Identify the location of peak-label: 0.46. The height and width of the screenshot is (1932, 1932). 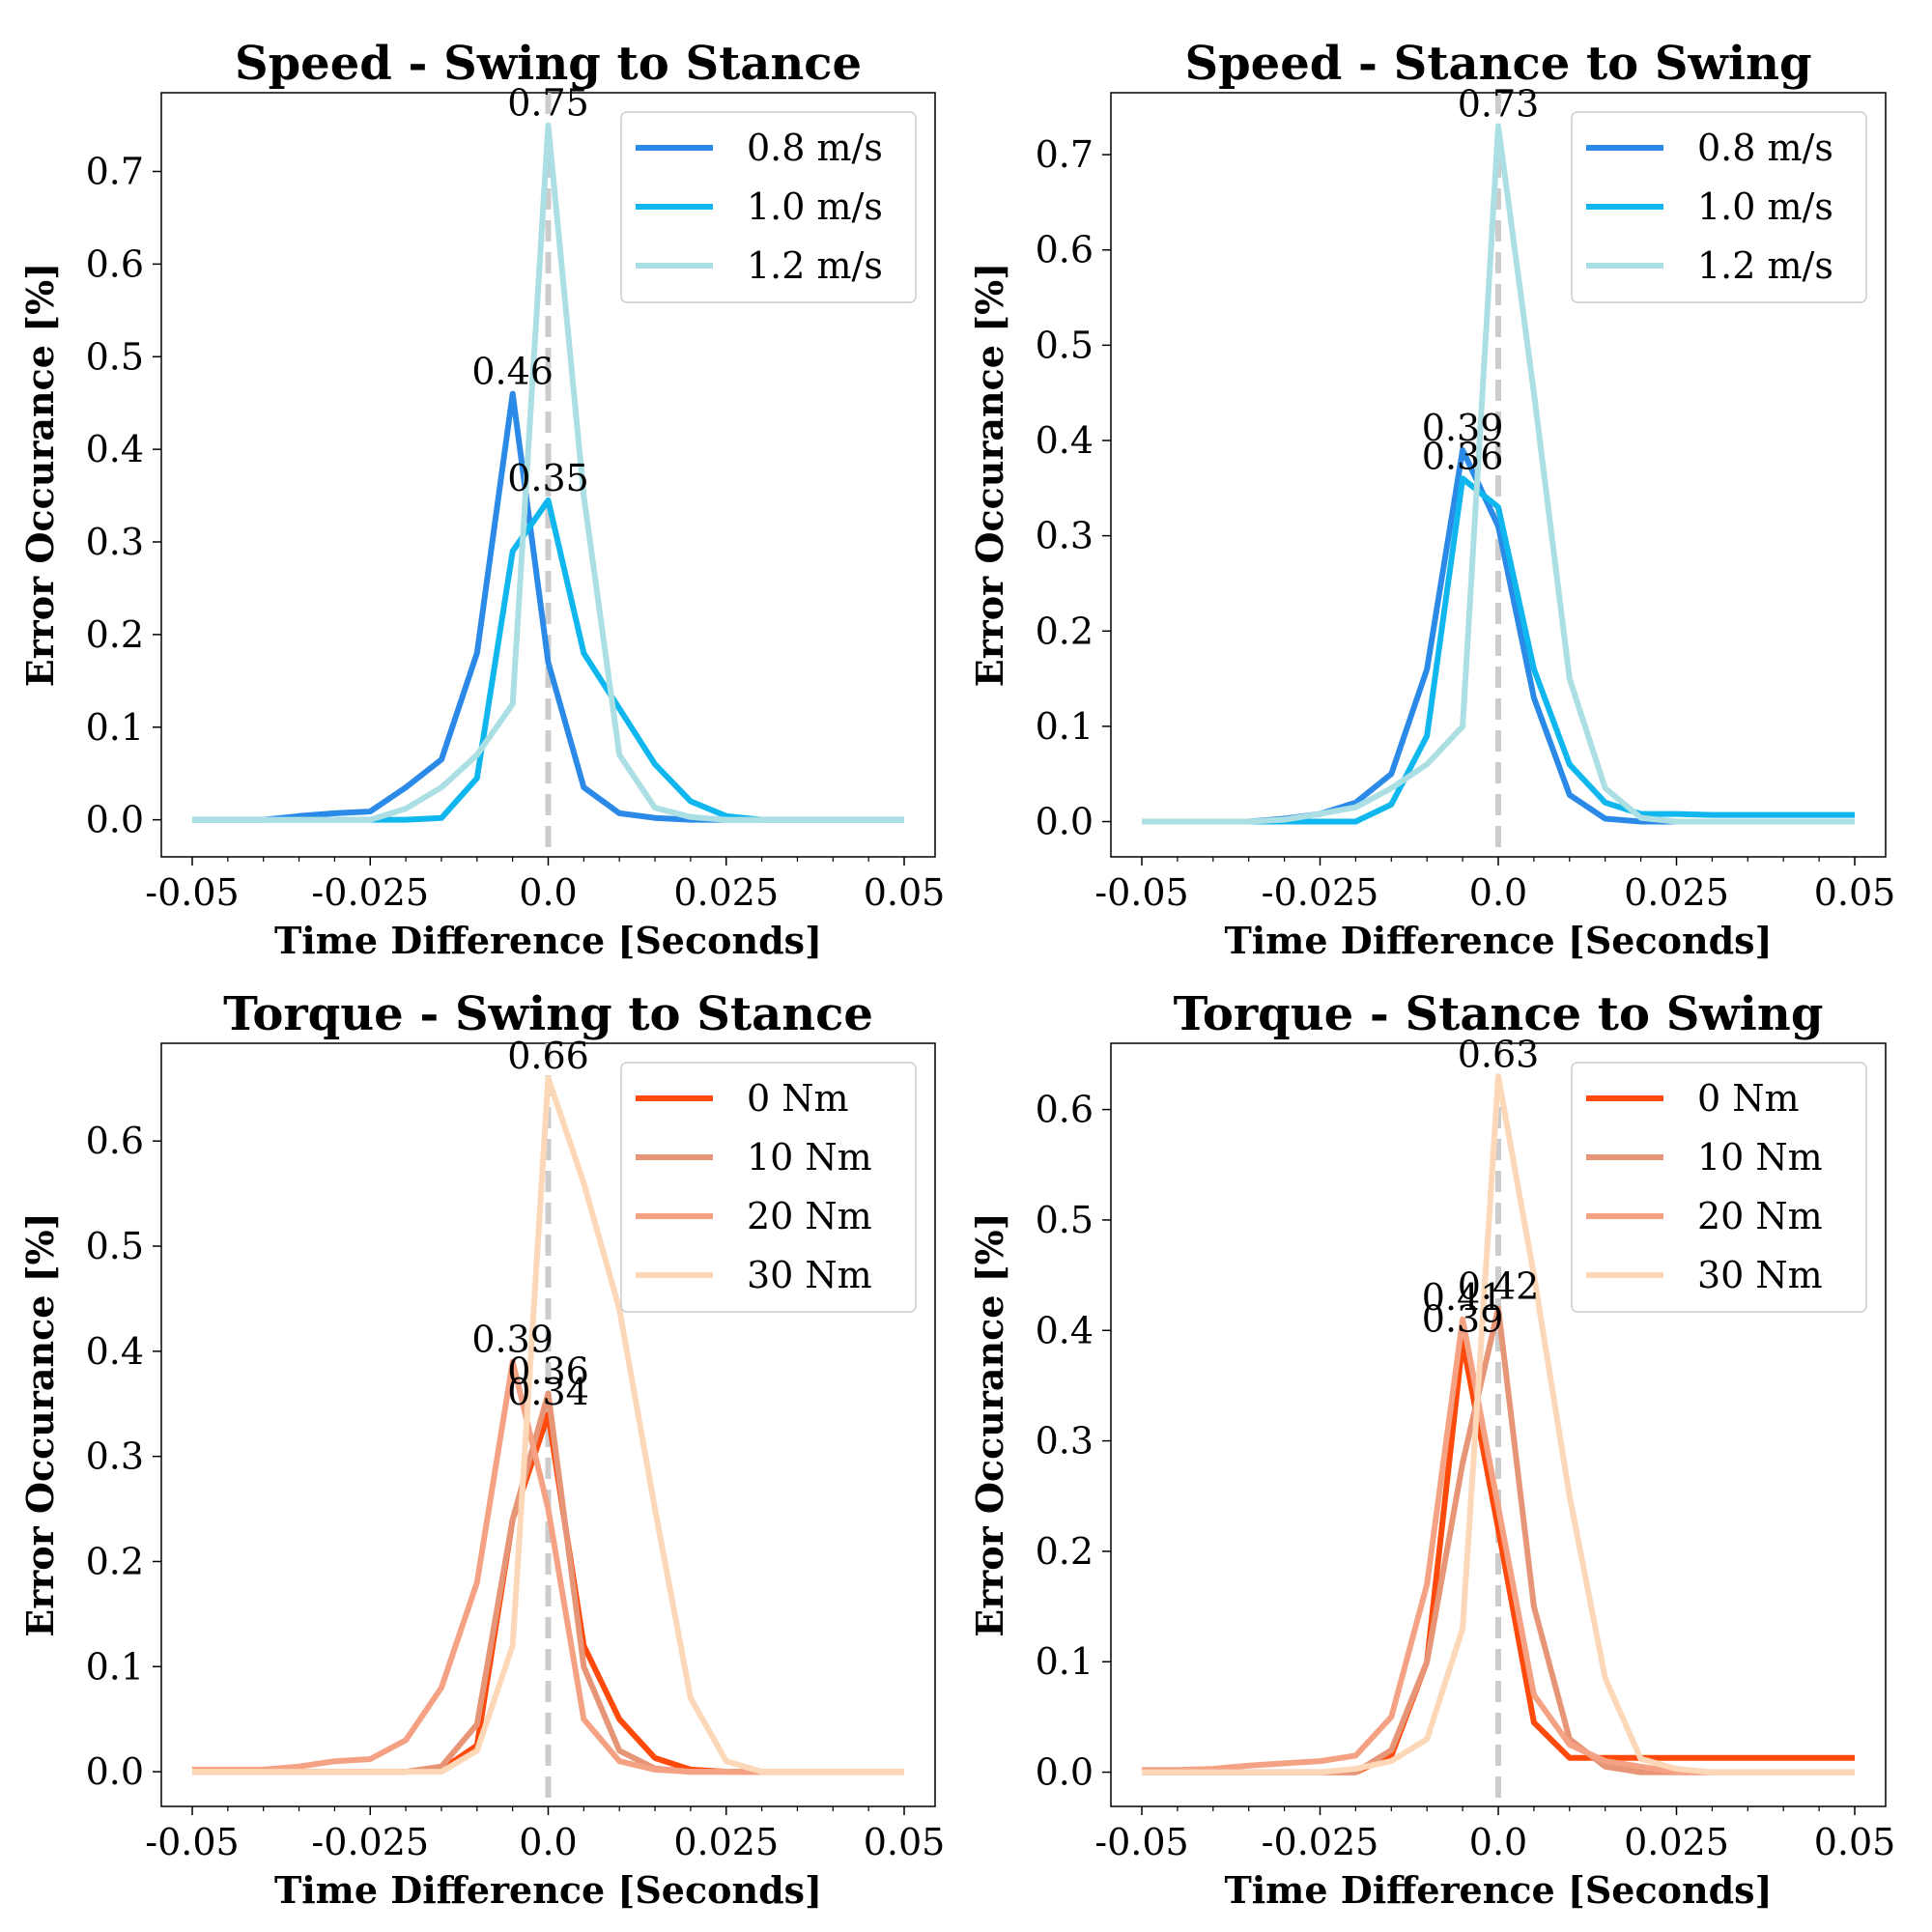
(512, 372).